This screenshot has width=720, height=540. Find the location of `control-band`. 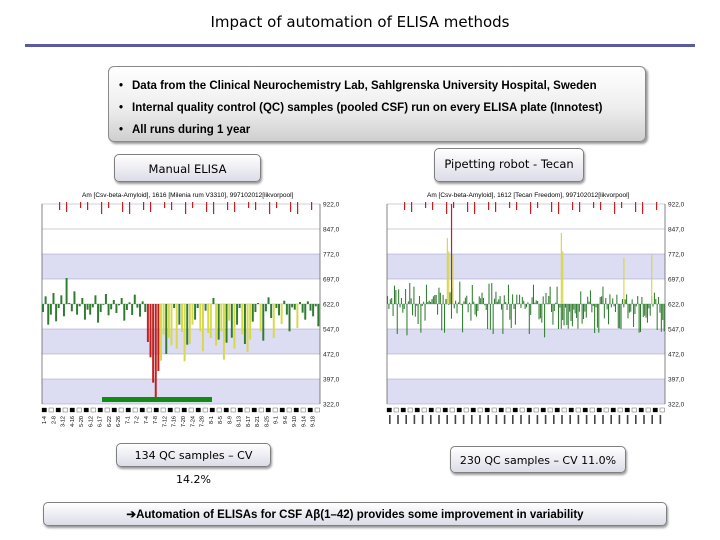

control-band is located at coordinates (181, 341).